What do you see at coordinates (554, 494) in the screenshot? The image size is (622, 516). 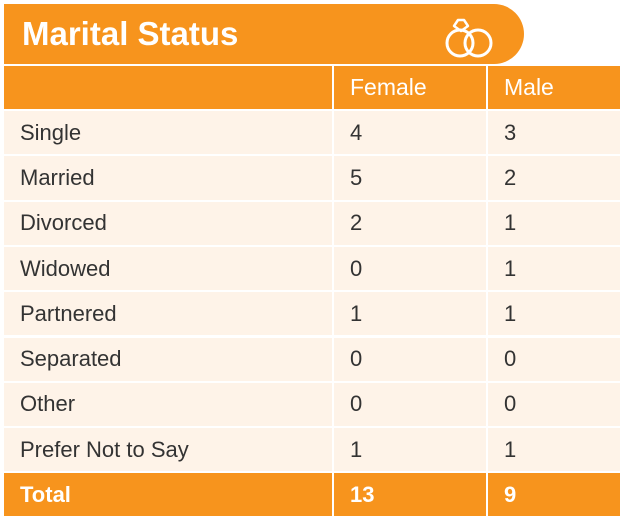 I see `total-value: 9` at bounding box center [554, 494].